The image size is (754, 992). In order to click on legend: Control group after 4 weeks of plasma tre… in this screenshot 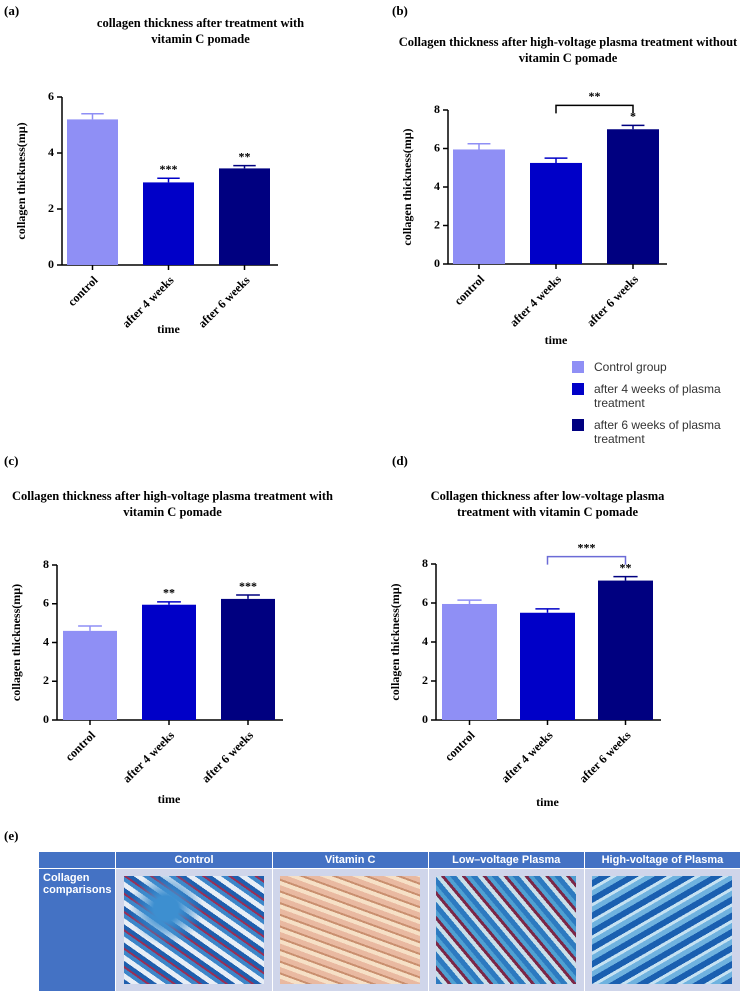, I will do `click(662, 407)`.